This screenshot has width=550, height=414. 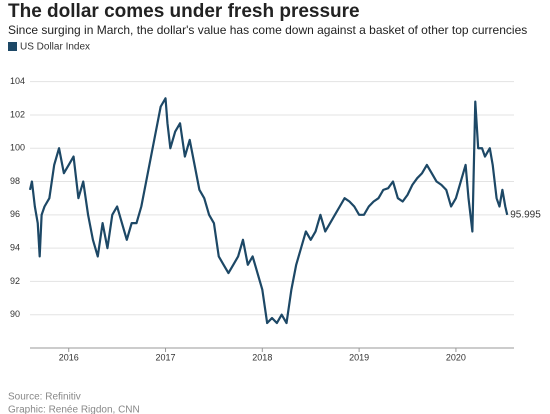 What do you see at coordinates (69, 357) in the screenshot?
I see `x-tick-label: 2016` at bounding box center [69, 357].